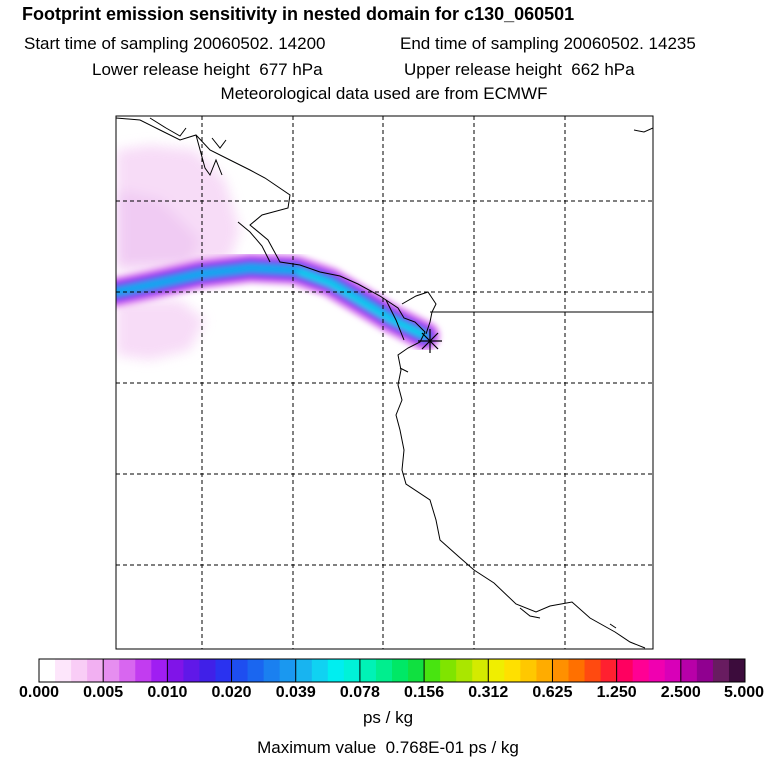 The width and height of the screenshot is (768, 768). I want to click on upper-release-label: Upper release height 662 hPa, so click(519, 69).